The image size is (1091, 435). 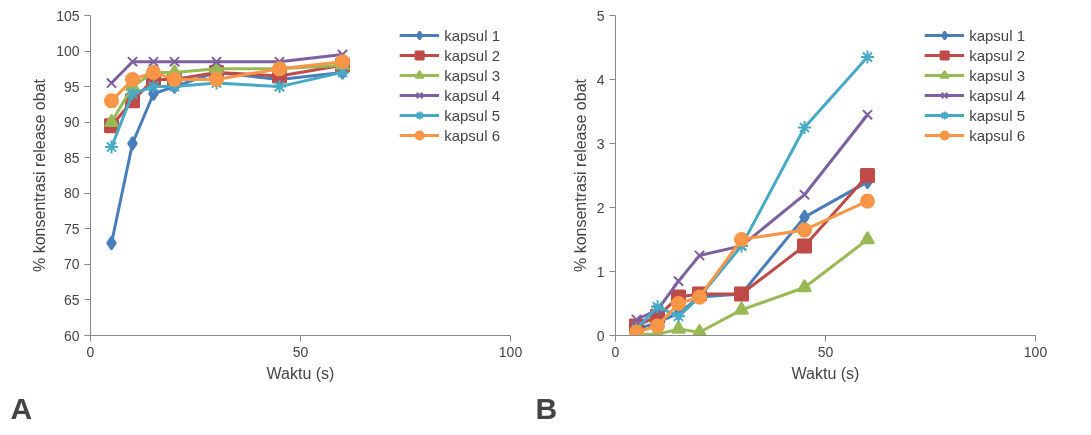 What do you see at coordinates (546, 408) in the screenshot?
I see `text: B` at bounding box center [546, 408].